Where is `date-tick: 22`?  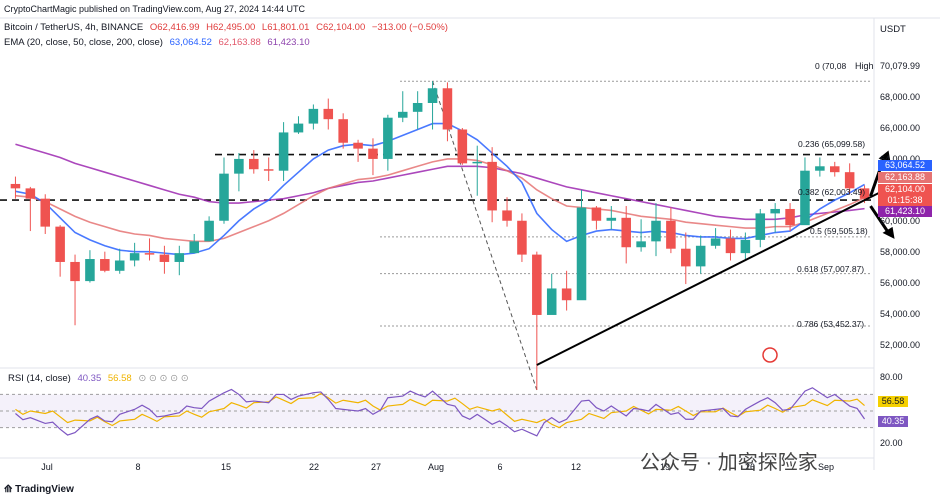
date-tick: 22 is located at coordinates (314, 467).